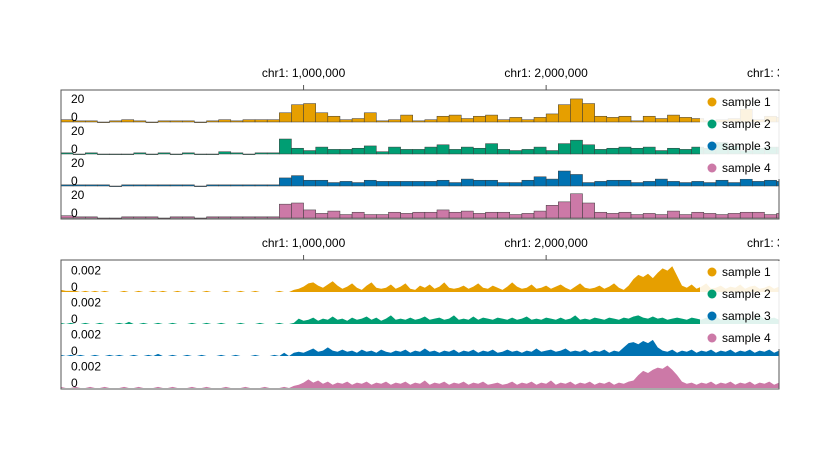 The image size is (840, 450). Describe the element at coordinates (740, 305) in the screenshot. I see `legend: sample 1 sample 2 sample 3 sample 4` at that location.